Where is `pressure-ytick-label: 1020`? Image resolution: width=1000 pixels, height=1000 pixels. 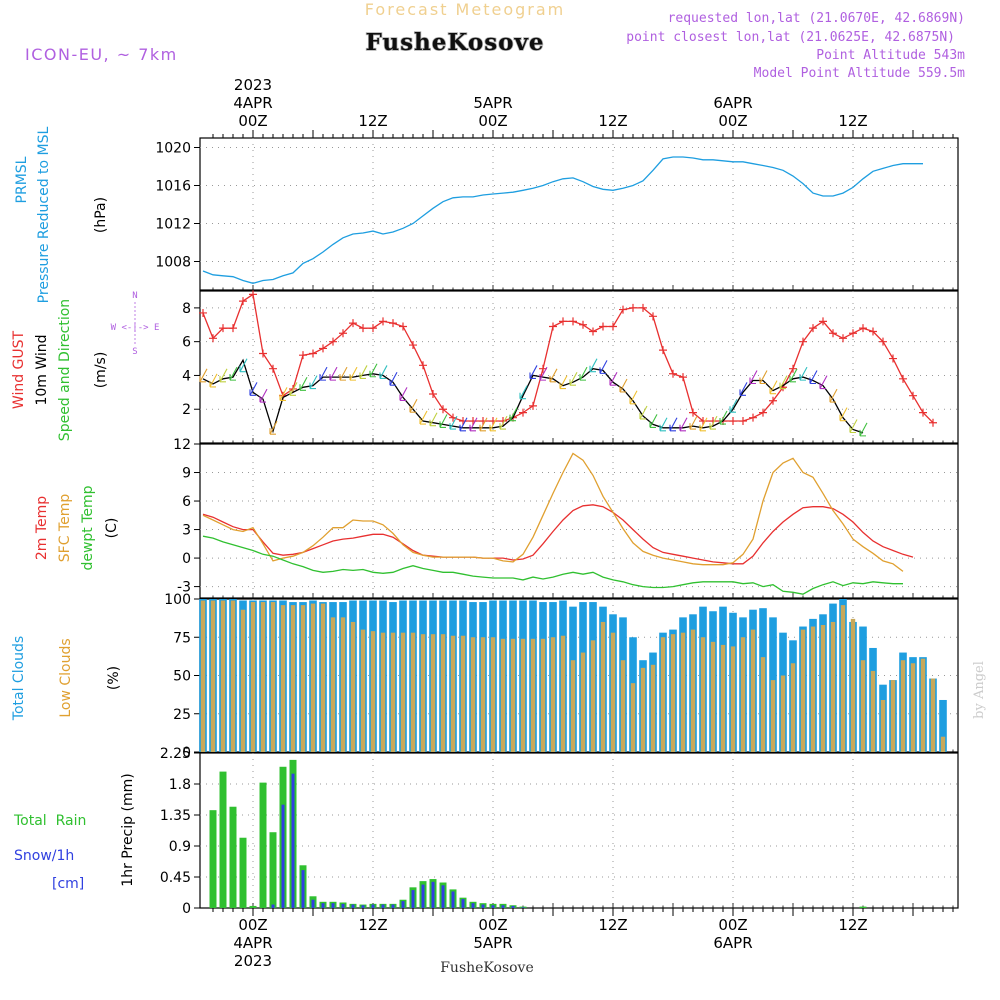 pressure-ytick-label: 1020 is located at coordinates (173, 149).